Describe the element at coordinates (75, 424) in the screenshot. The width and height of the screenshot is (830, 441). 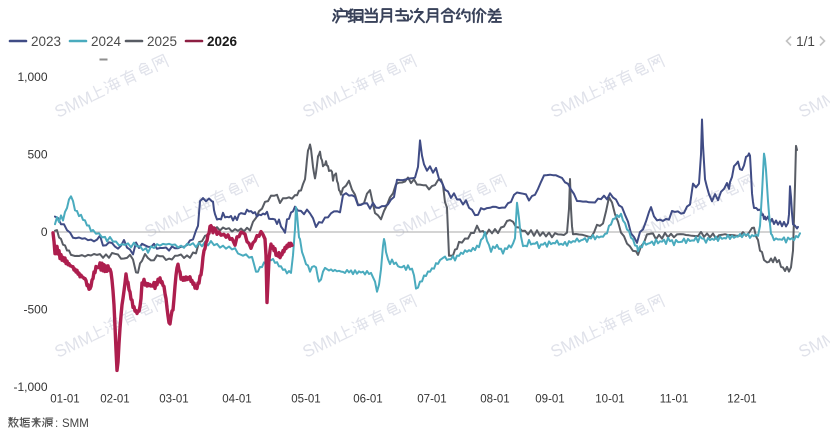
I see `svg-text: SMM` at that location.